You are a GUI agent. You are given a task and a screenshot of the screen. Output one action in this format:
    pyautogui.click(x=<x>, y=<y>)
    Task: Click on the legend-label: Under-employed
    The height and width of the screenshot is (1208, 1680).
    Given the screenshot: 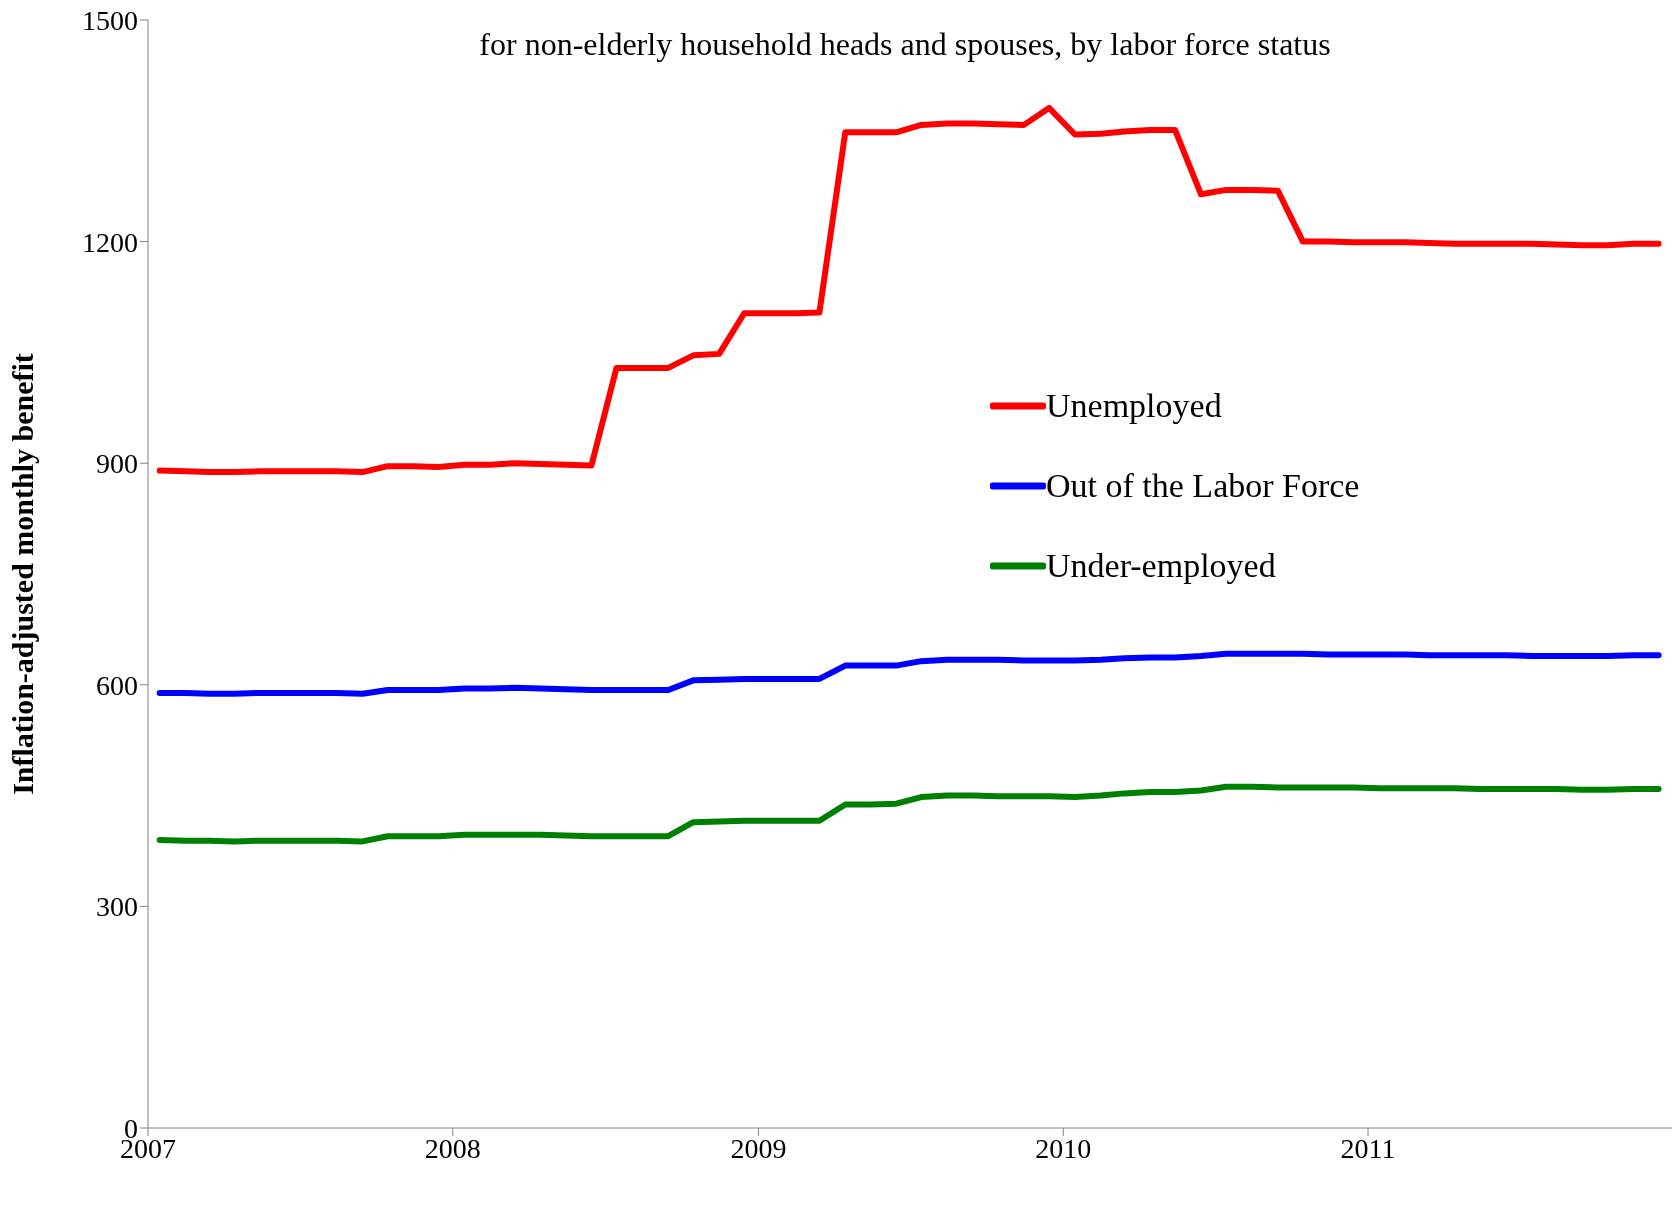 What is the action you would take?
    pyautogui.click(x=1161, y=566)
    